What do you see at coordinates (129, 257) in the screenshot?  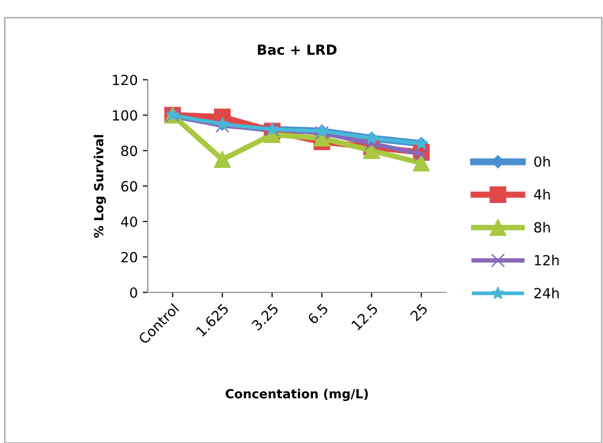 I see `y-tick-label: 20` at bounding box center [129, 257].